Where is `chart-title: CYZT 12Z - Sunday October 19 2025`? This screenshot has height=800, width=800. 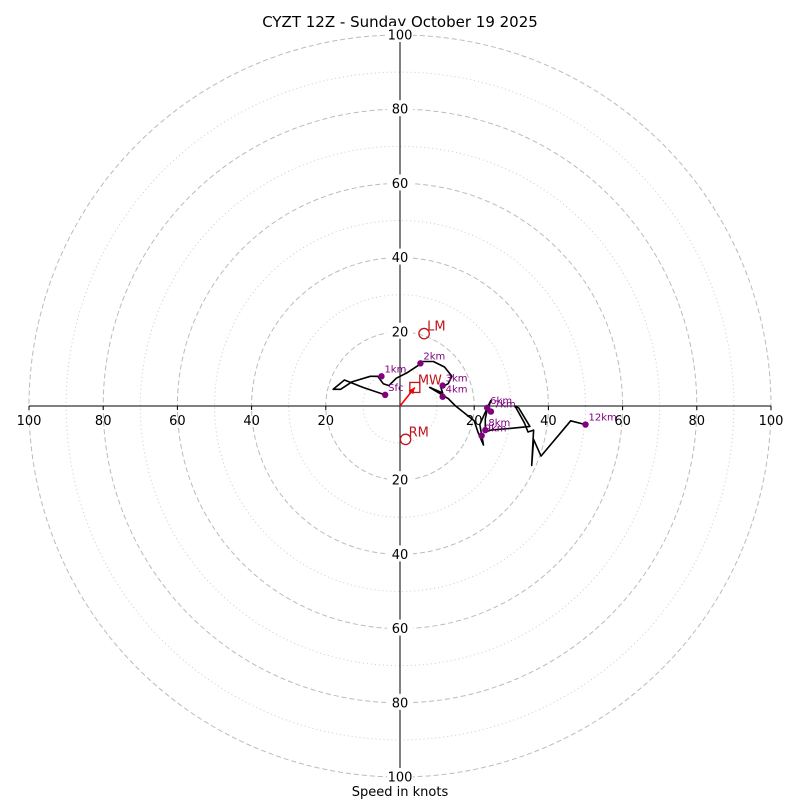
chart-title: CYZT 12Z - Sunday October 19 2025 is located at coordinates (400, 22).